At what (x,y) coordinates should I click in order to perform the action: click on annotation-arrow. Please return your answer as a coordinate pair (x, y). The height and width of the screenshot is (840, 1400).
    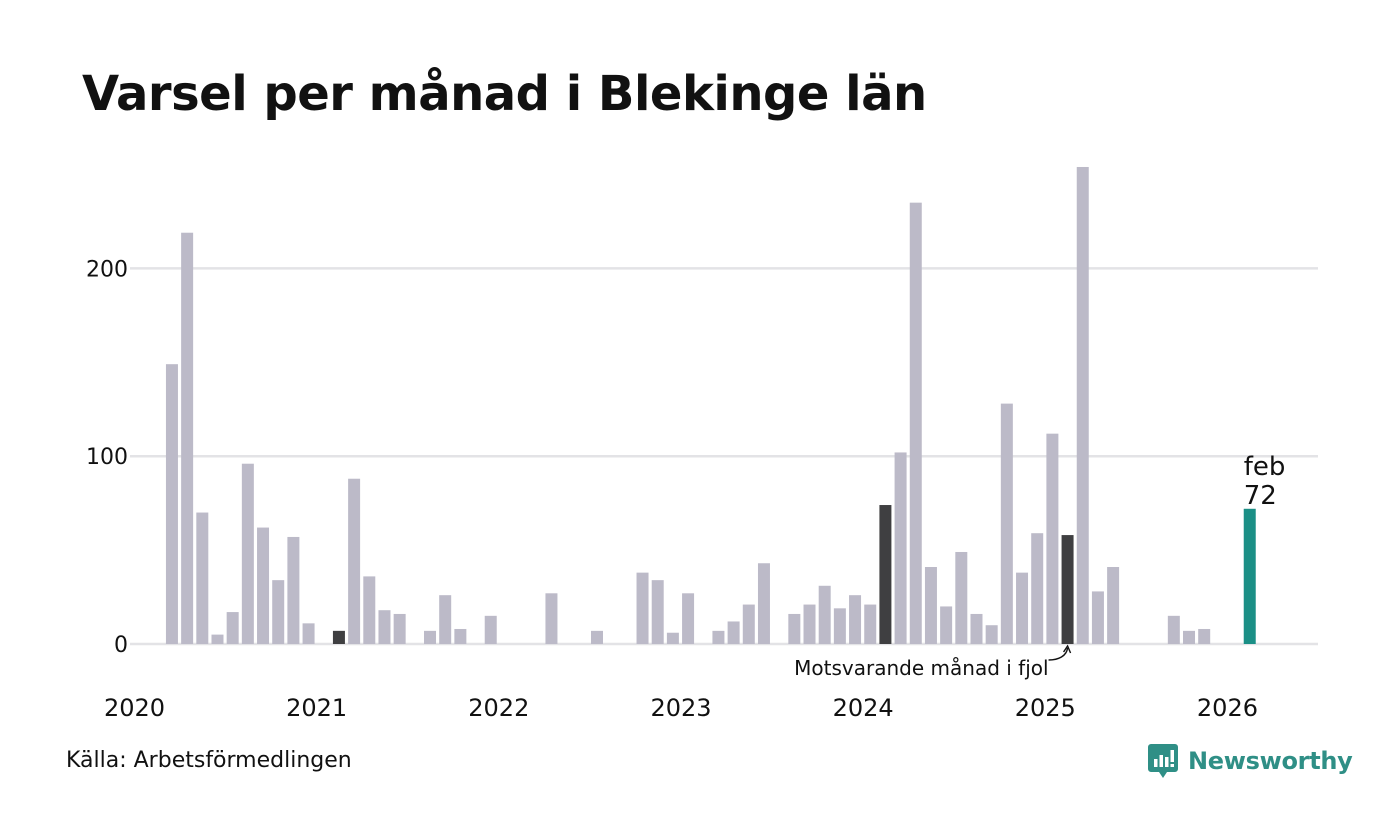
    Looking at the image, I should click on (1058, 654).